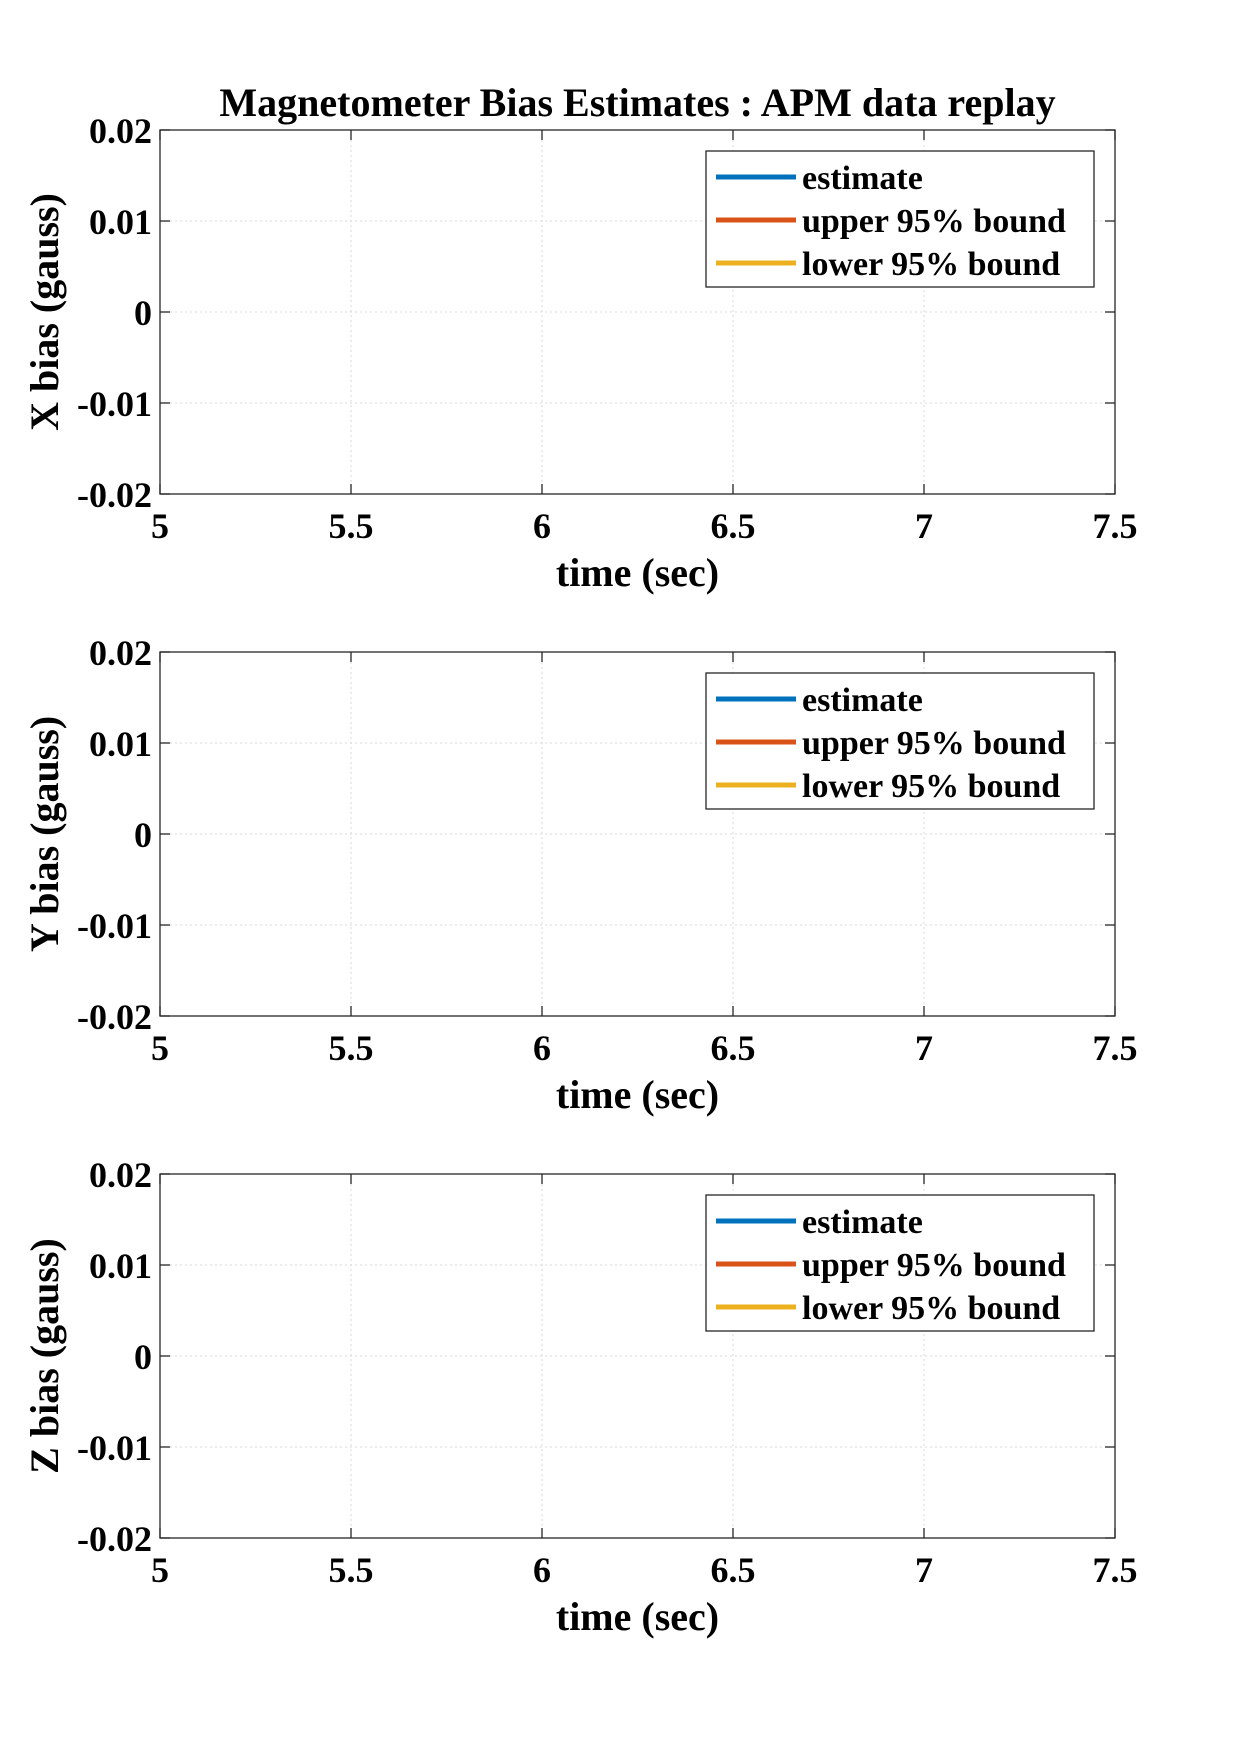 This screenshot has width=1240, height=1754. Describe the element at coordinates (44, 834) in the screenshot. I see `y-axis-label: Y bias (gauss)` at that location.